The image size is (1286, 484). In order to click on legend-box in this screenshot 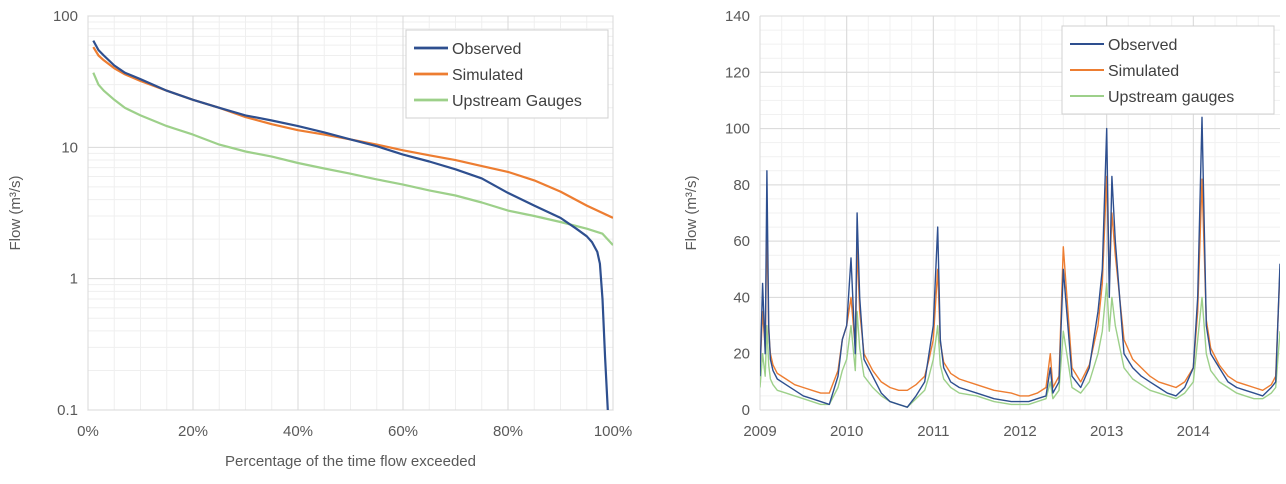, I will do `click(1168, 70)`.